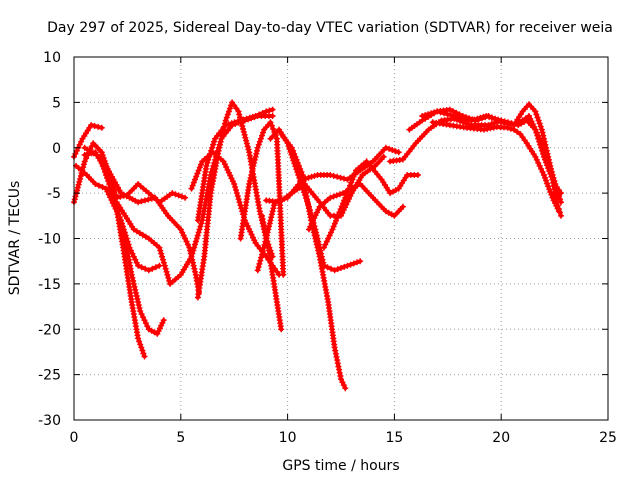  I want to click on y-tick-label: -25, so click(49, 376).